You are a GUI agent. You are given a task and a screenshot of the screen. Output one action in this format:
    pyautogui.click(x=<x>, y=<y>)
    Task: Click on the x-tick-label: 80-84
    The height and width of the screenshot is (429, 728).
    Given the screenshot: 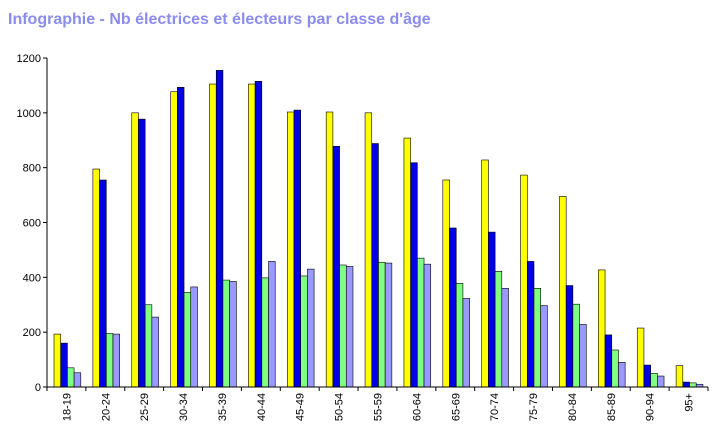 What is the action you would take?
    pyautogui.click(x=573, y=407)
    